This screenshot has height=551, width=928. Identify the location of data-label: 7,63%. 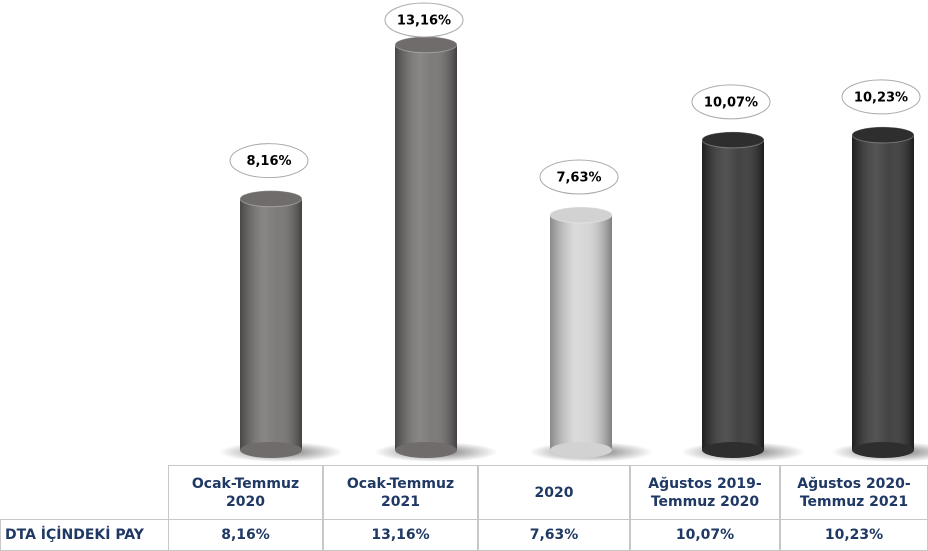
(578, 177).